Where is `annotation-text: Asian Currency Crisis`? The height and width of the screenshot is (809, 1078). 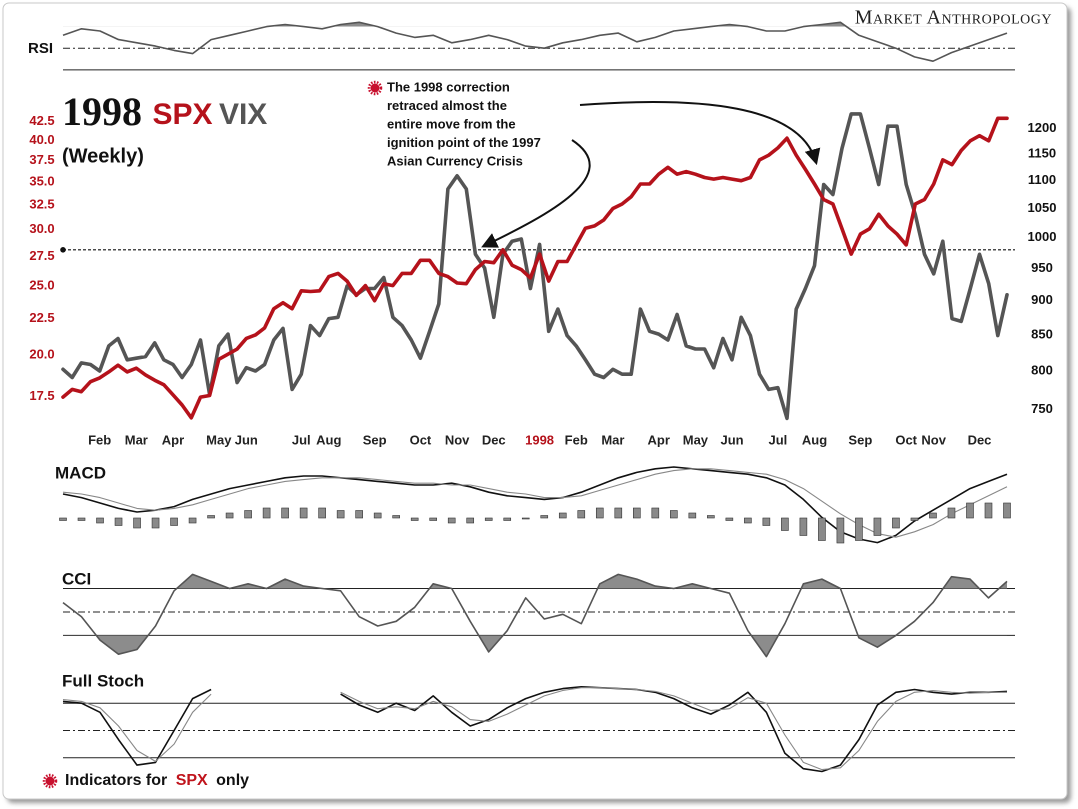 annotation-text: Asian Currency Crisis is located at coordinates (455, 160).